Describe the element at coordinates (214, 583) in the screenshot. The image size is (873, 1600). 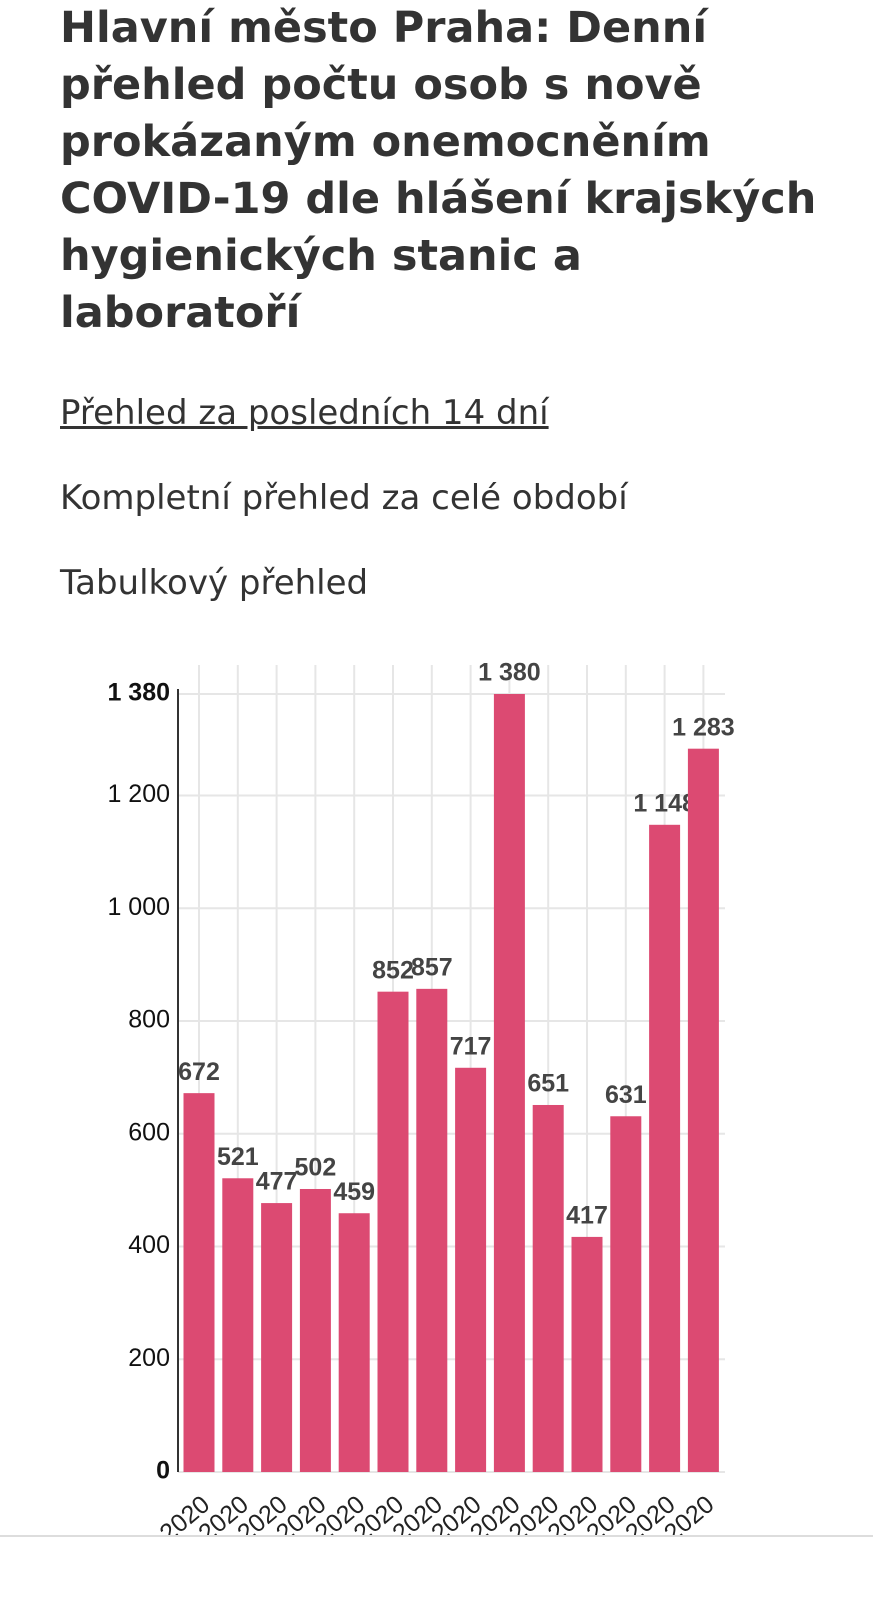
I see `nav-link: Tabulkový přehled` at that location.